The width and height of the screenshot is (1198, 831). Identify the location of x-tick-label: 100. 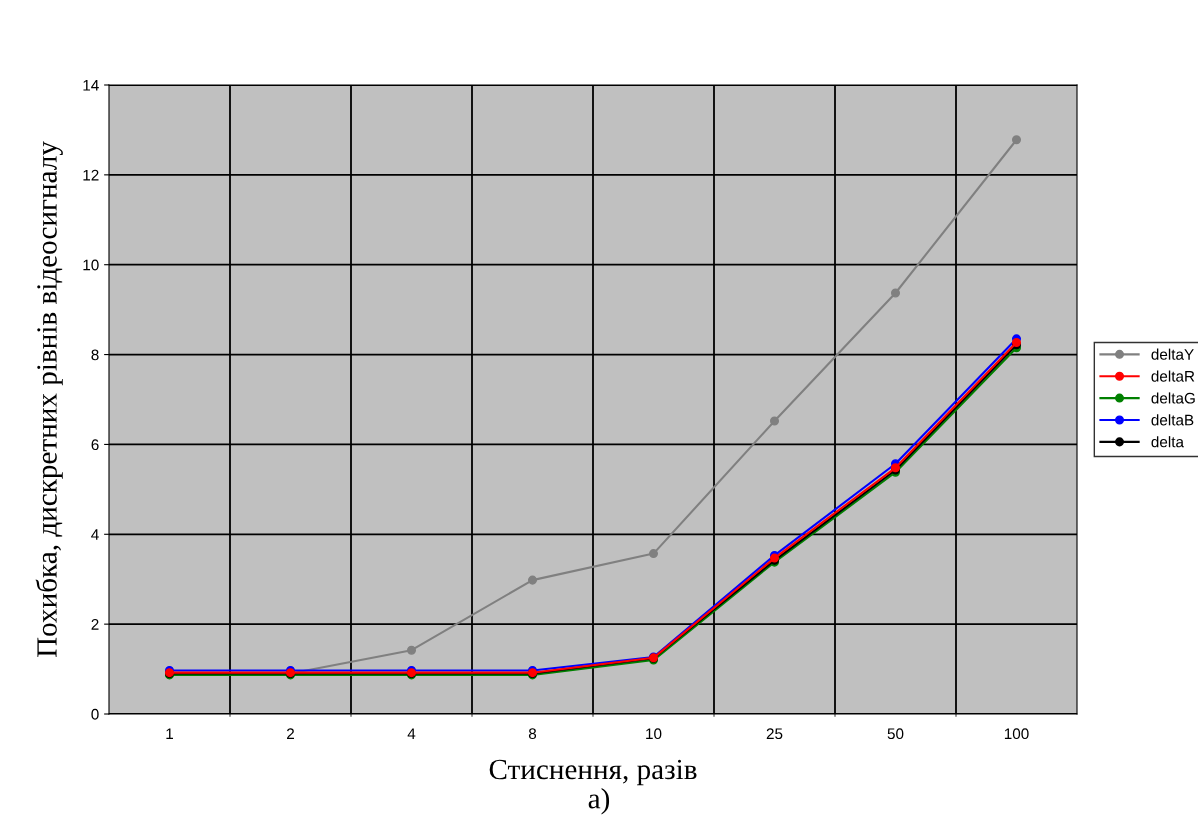
(1016, 734).